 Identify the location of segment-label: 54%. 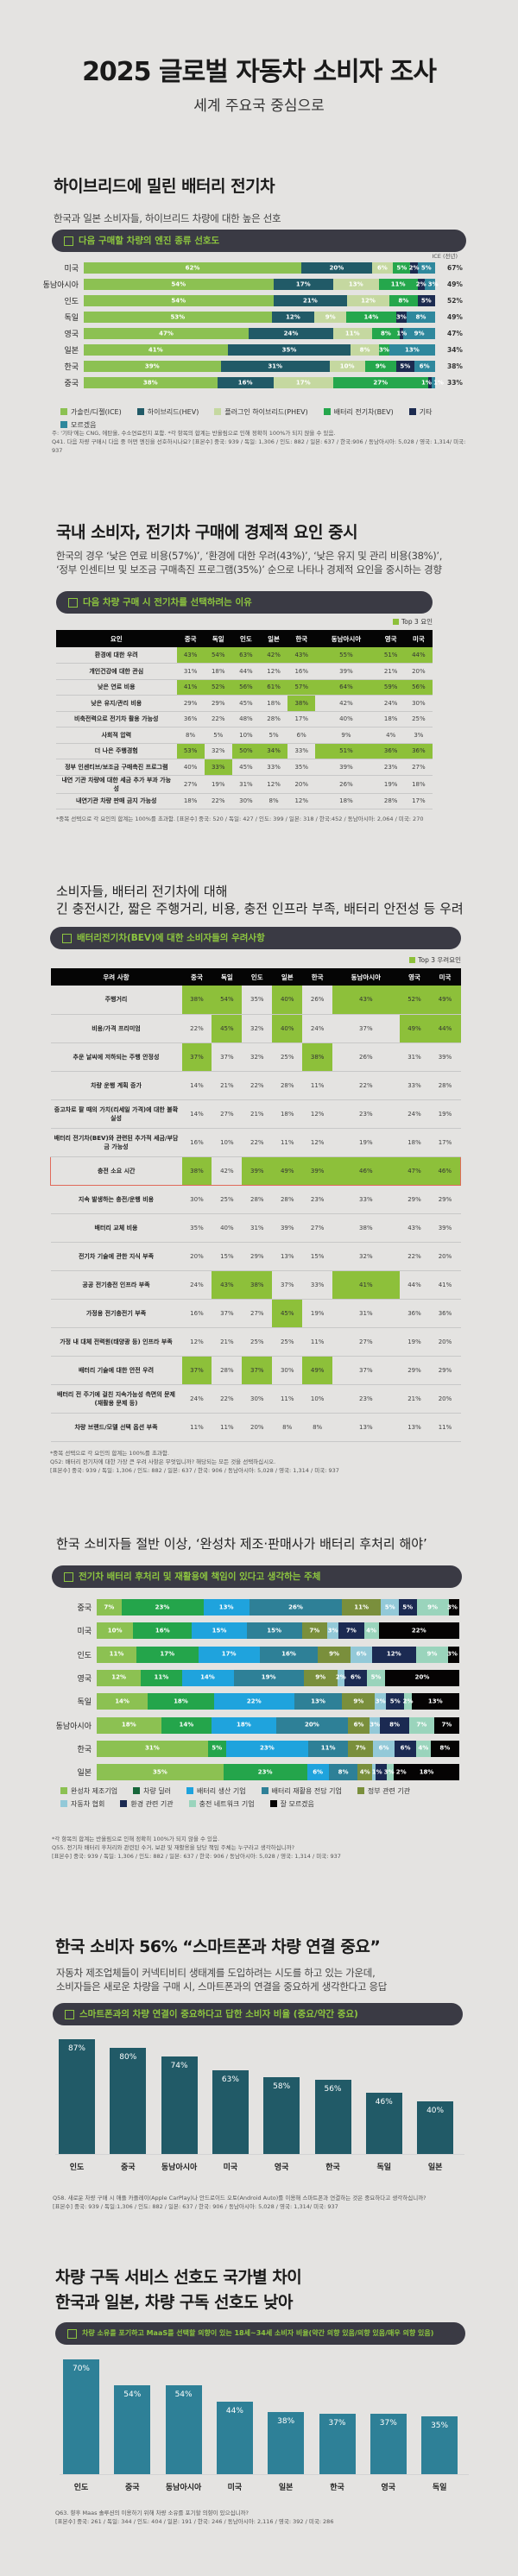
(178, 300).